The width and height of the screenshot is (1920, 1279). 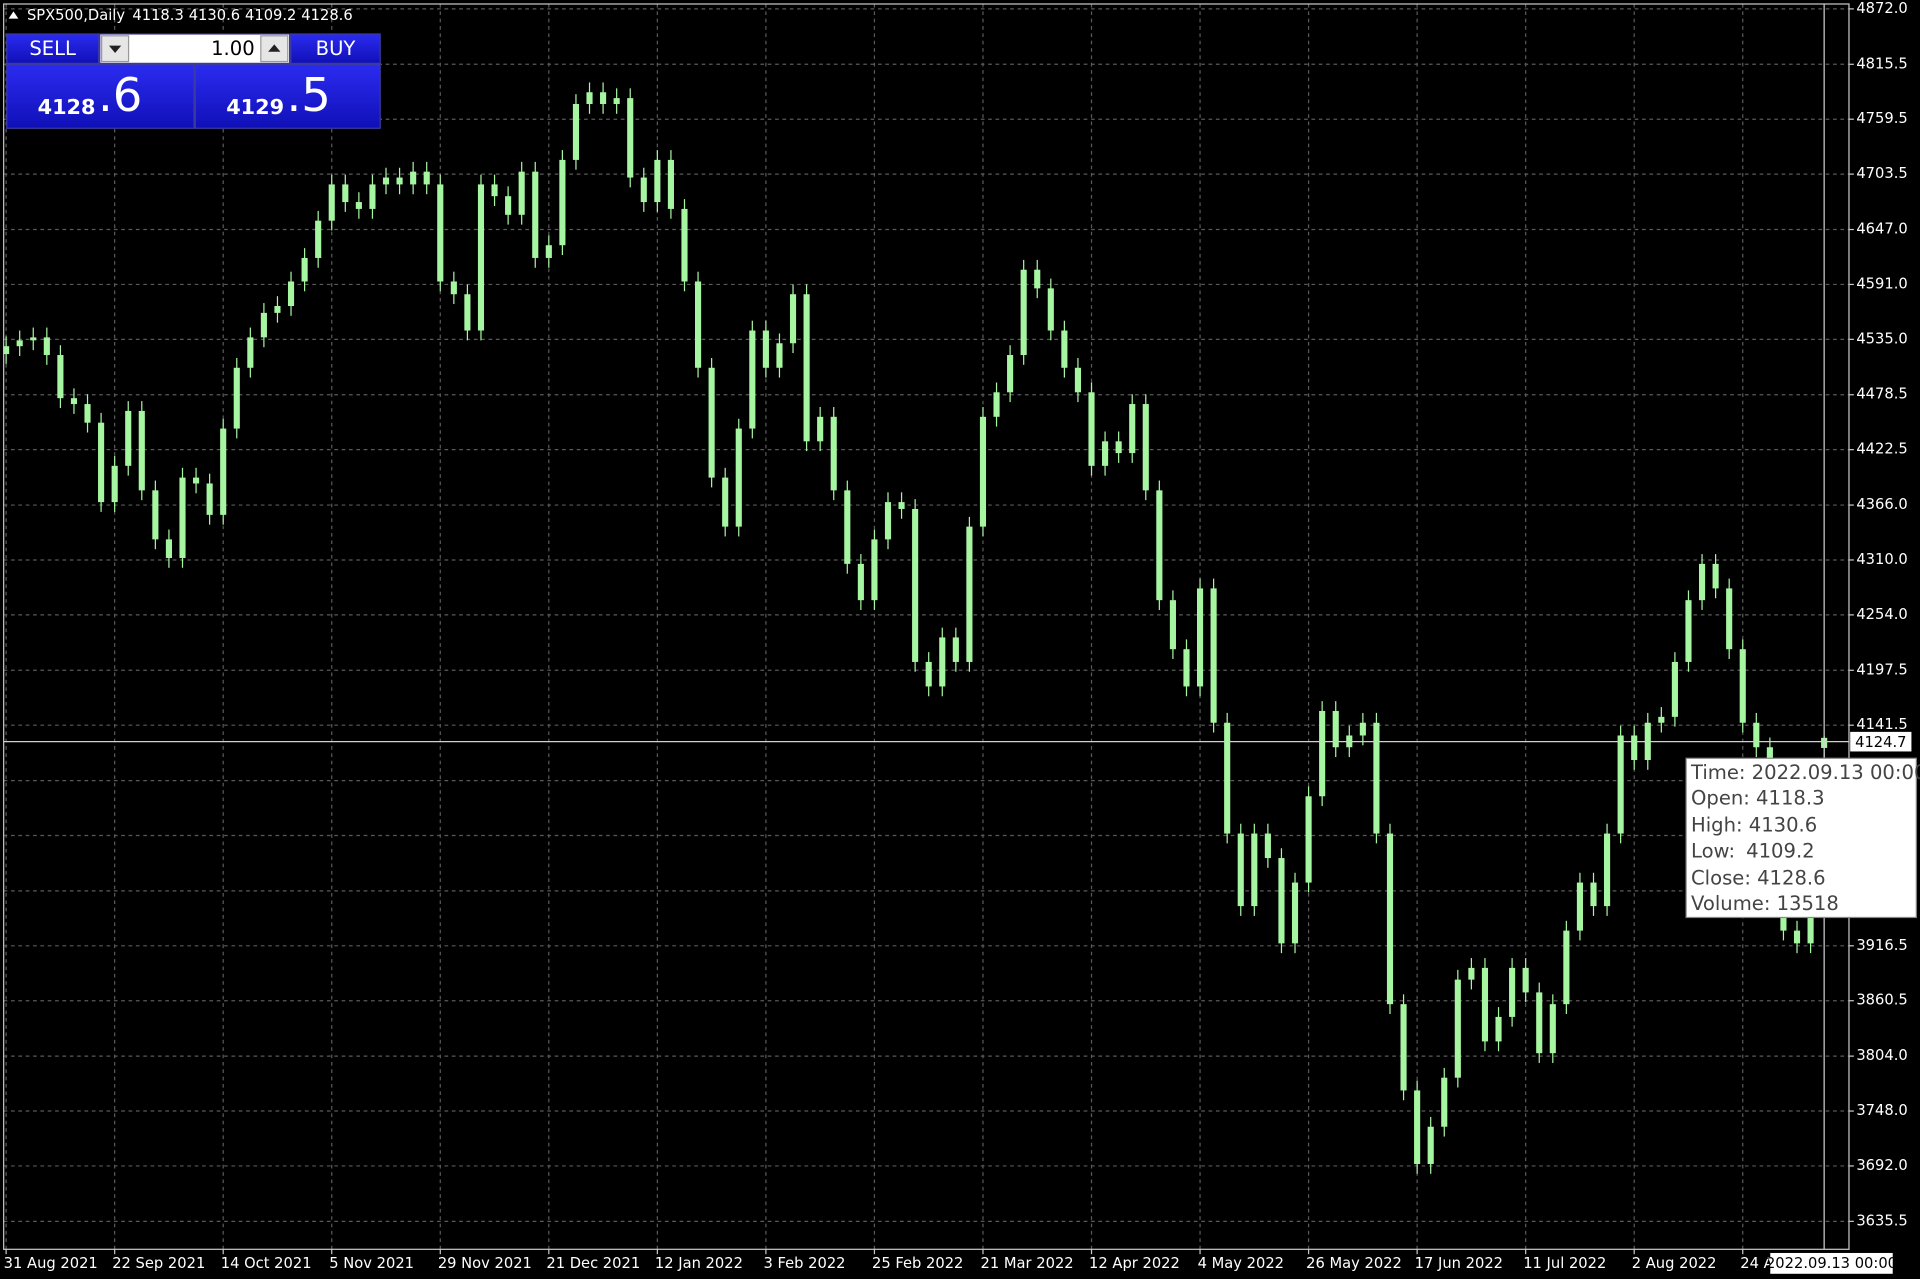 What do you see at coordinates (1881, 449) in the screenshot?
I see `y-label-group: 4422.5` at bounding box center [1881, 449].